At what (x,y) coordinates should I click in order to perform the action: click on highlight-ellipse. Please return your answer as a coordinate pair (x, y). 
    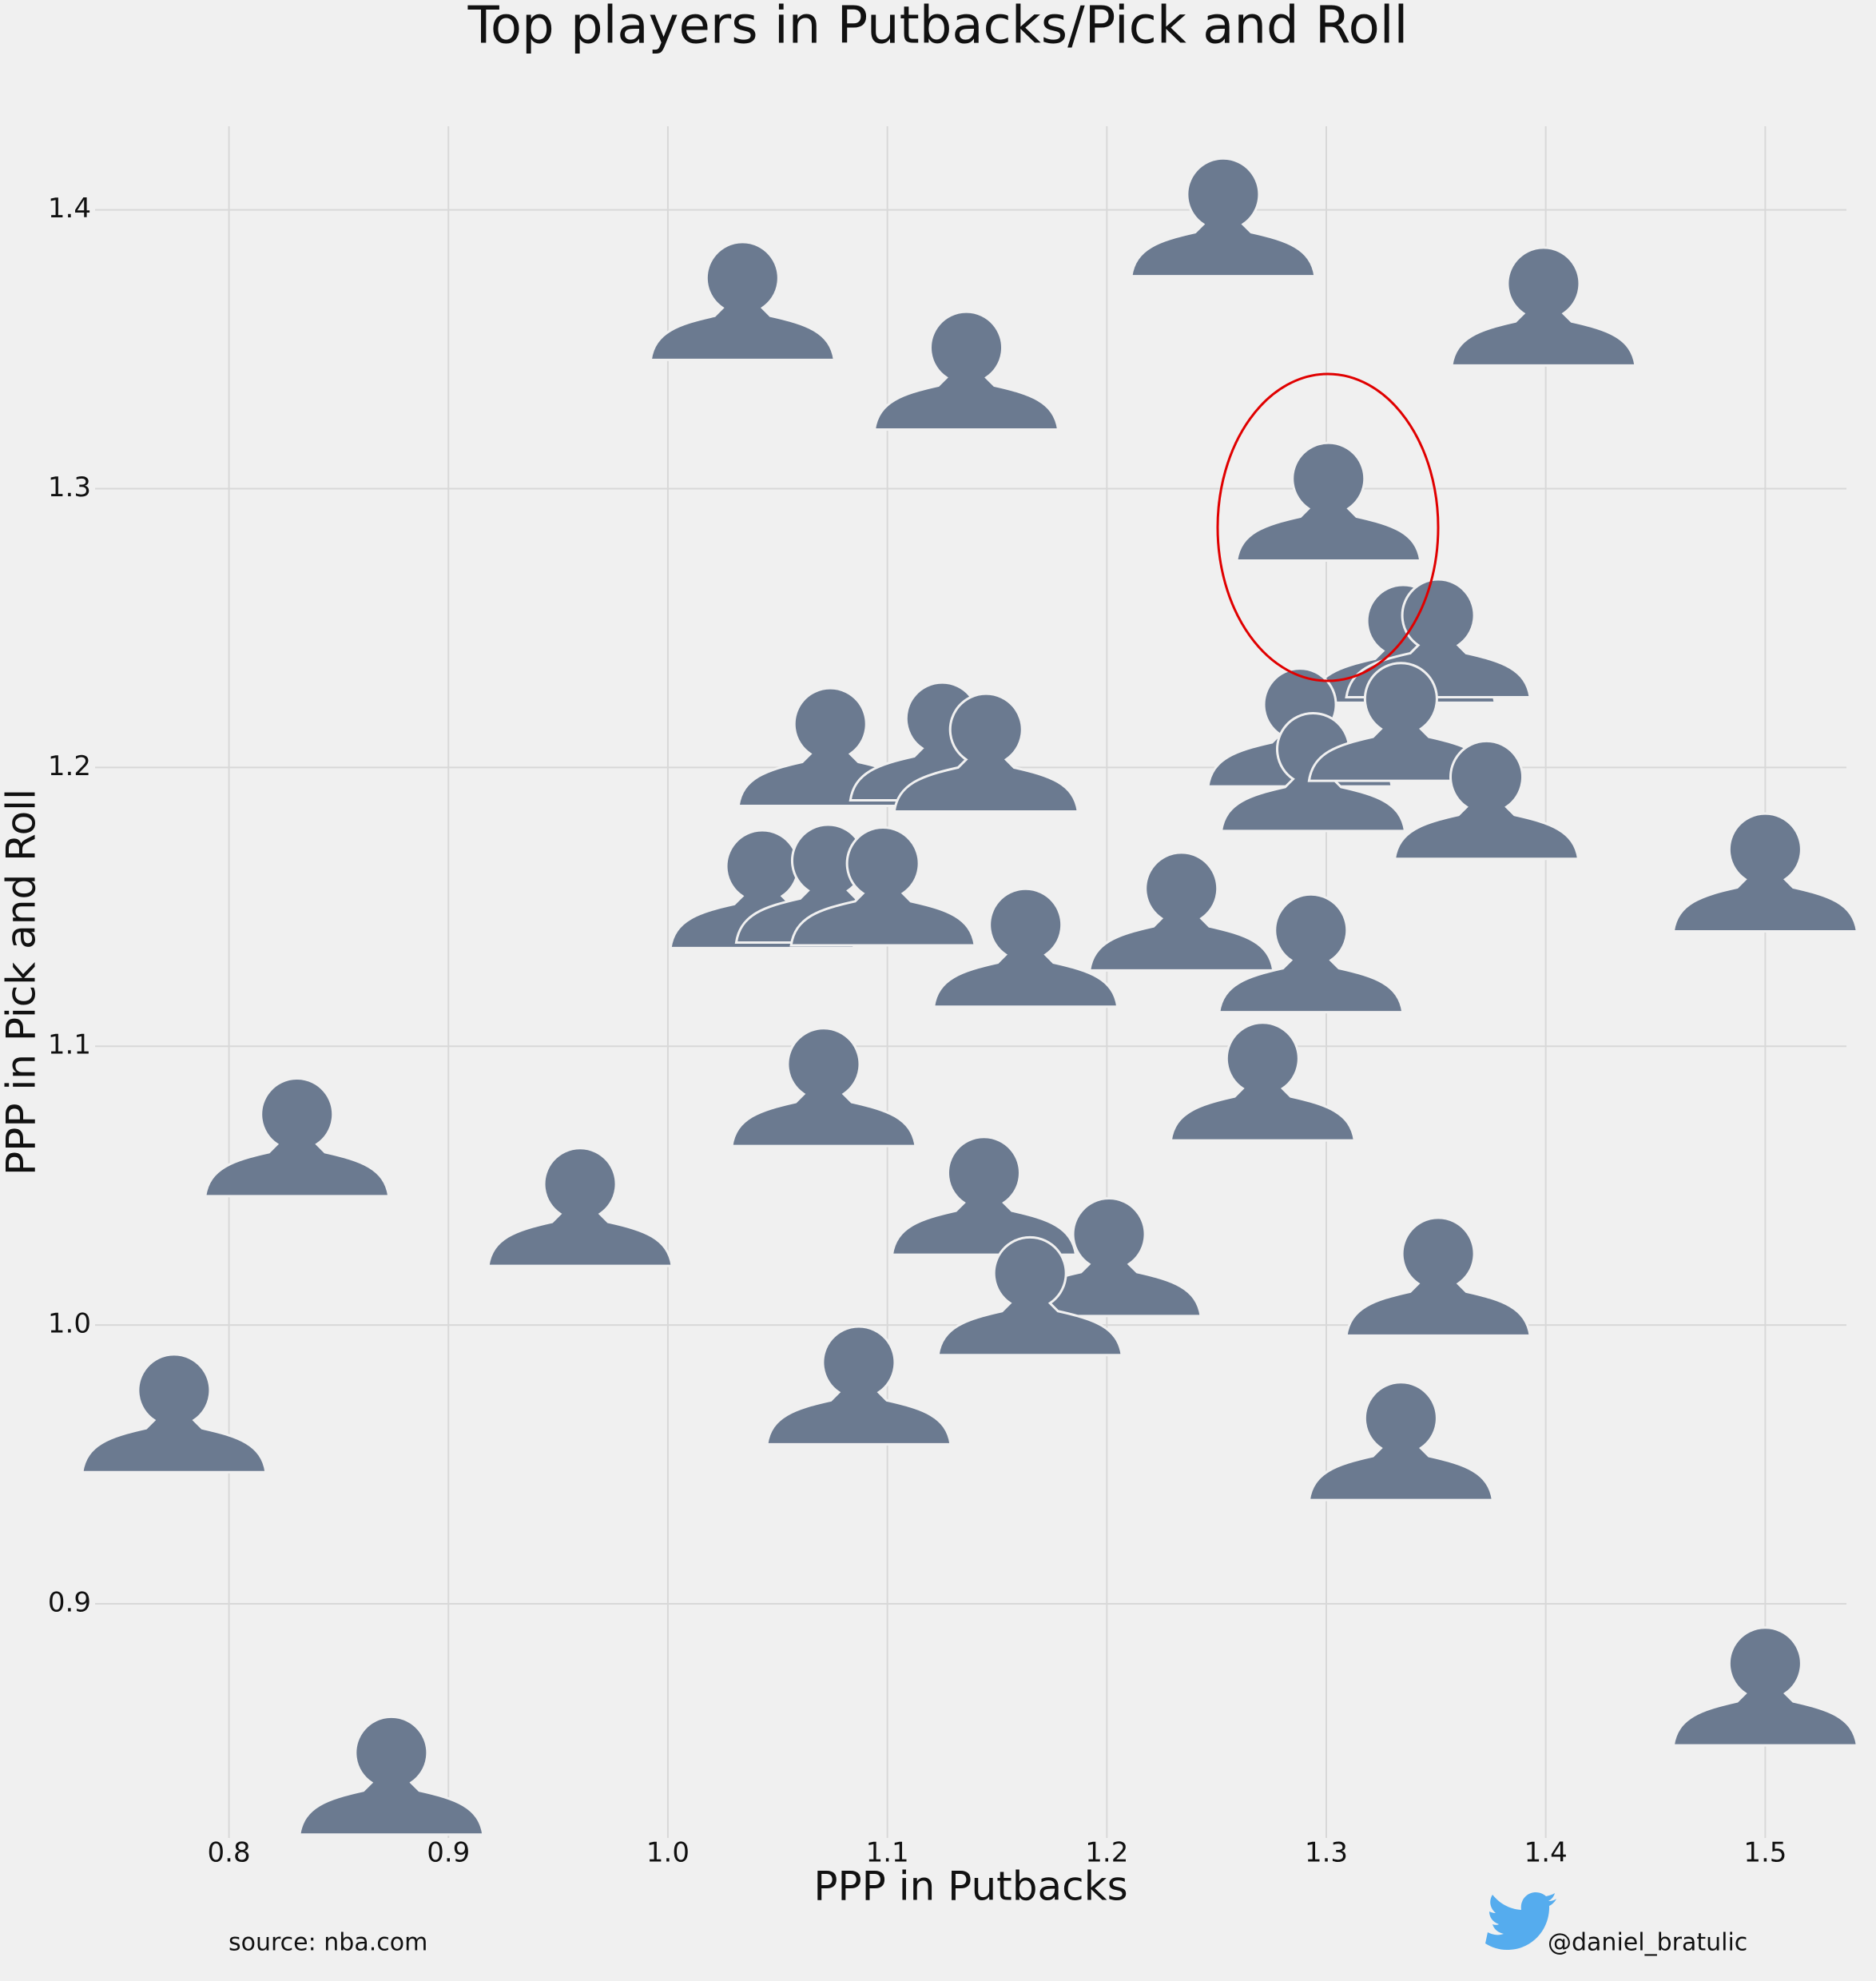
    Looking at the image, I should click on (1328, 527).